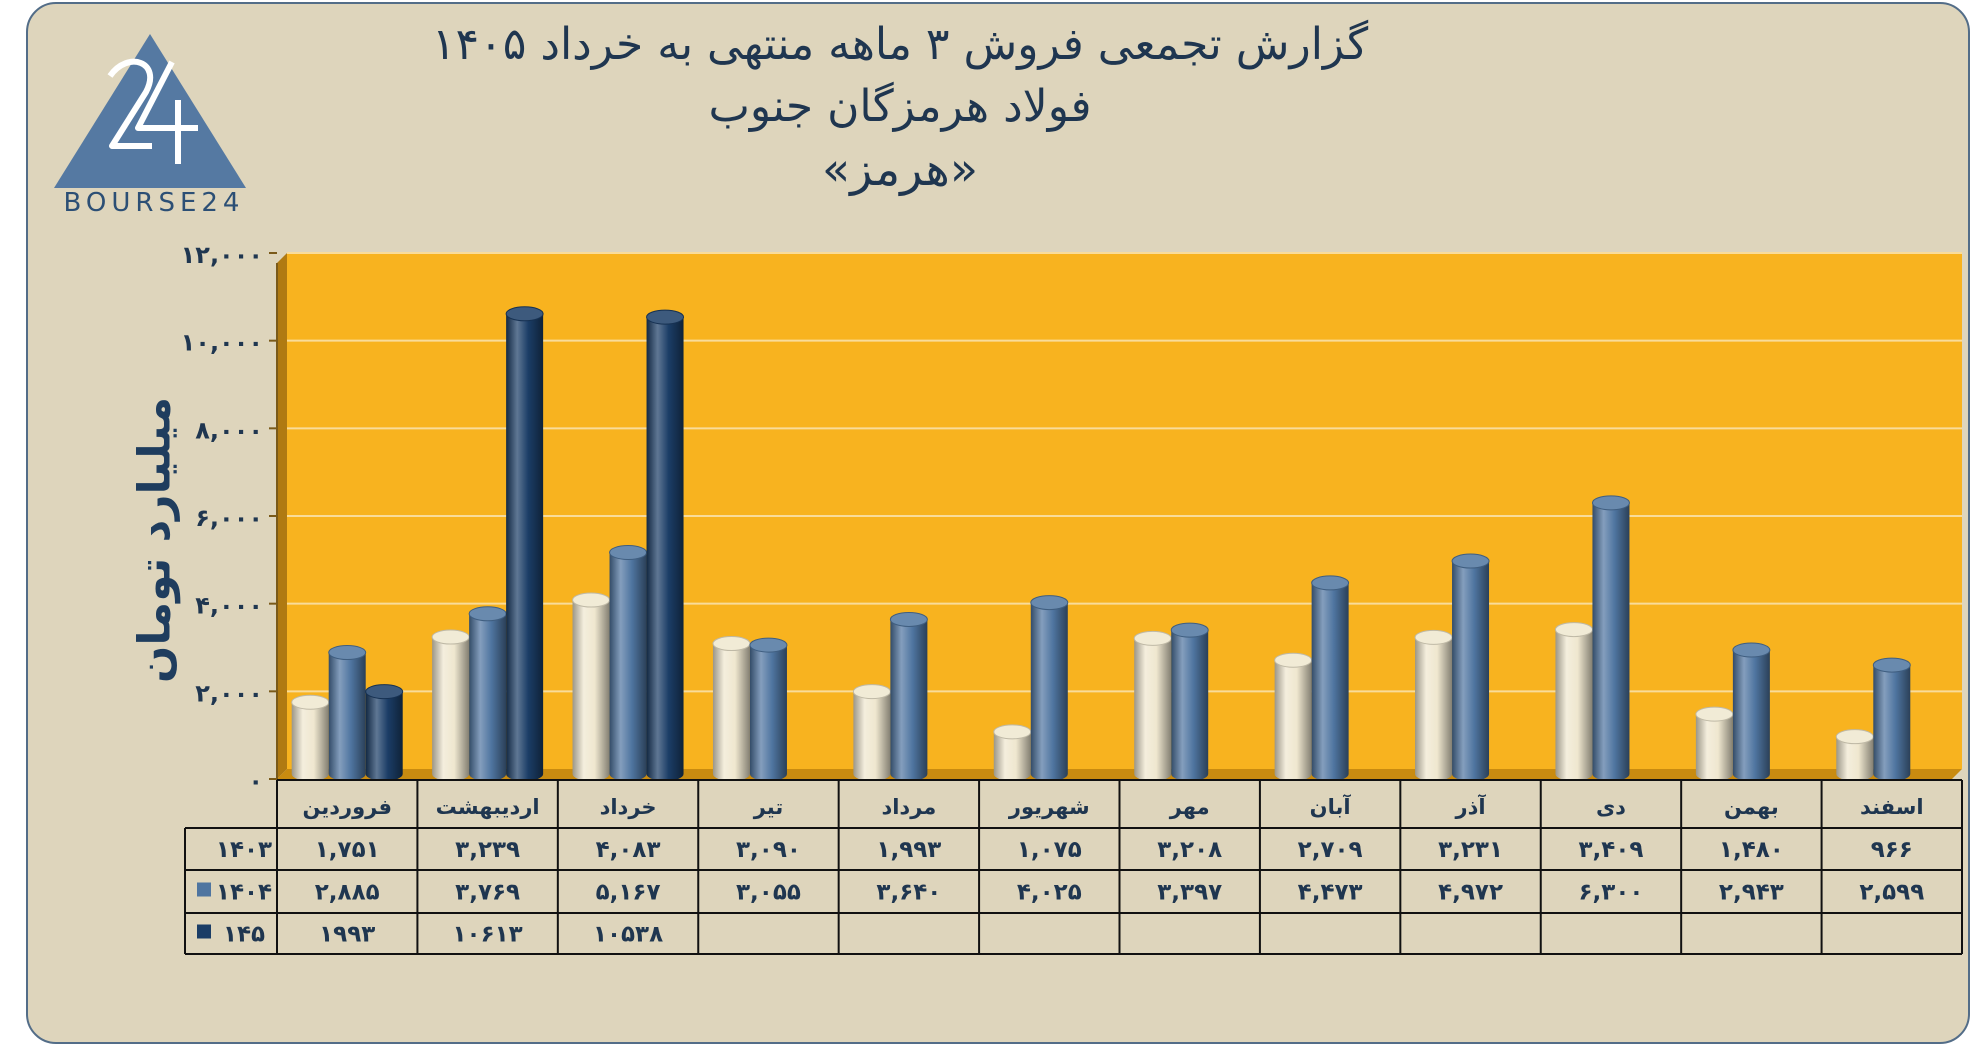  Describe the element at coordinates (229, 693) in the screenshot. I see `y-tick-label: ۲,۰۰۰` at that location.